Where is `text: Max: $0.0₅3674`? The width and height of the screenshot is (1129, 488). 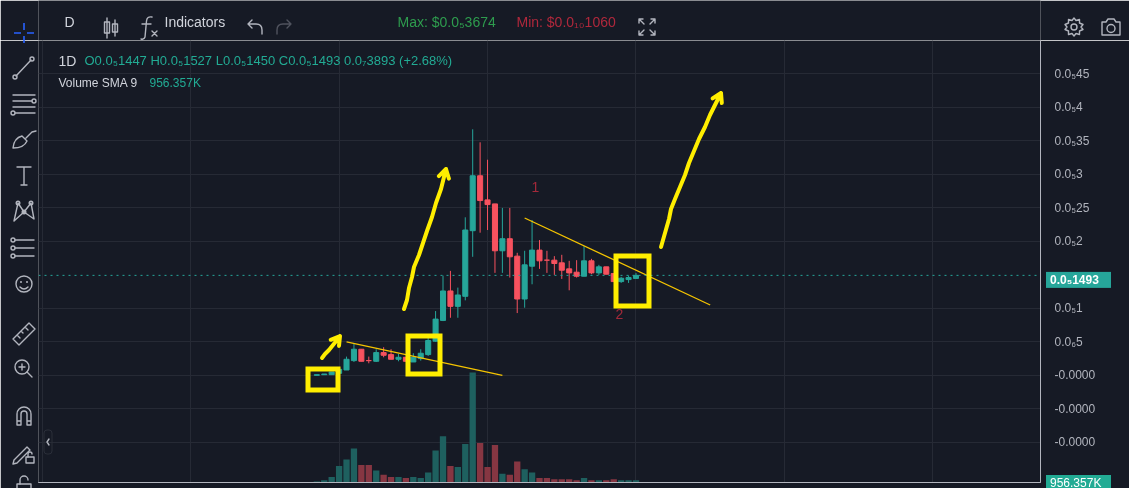
text: Max: $0.0₅3674 is located at coordinates (446, 21).